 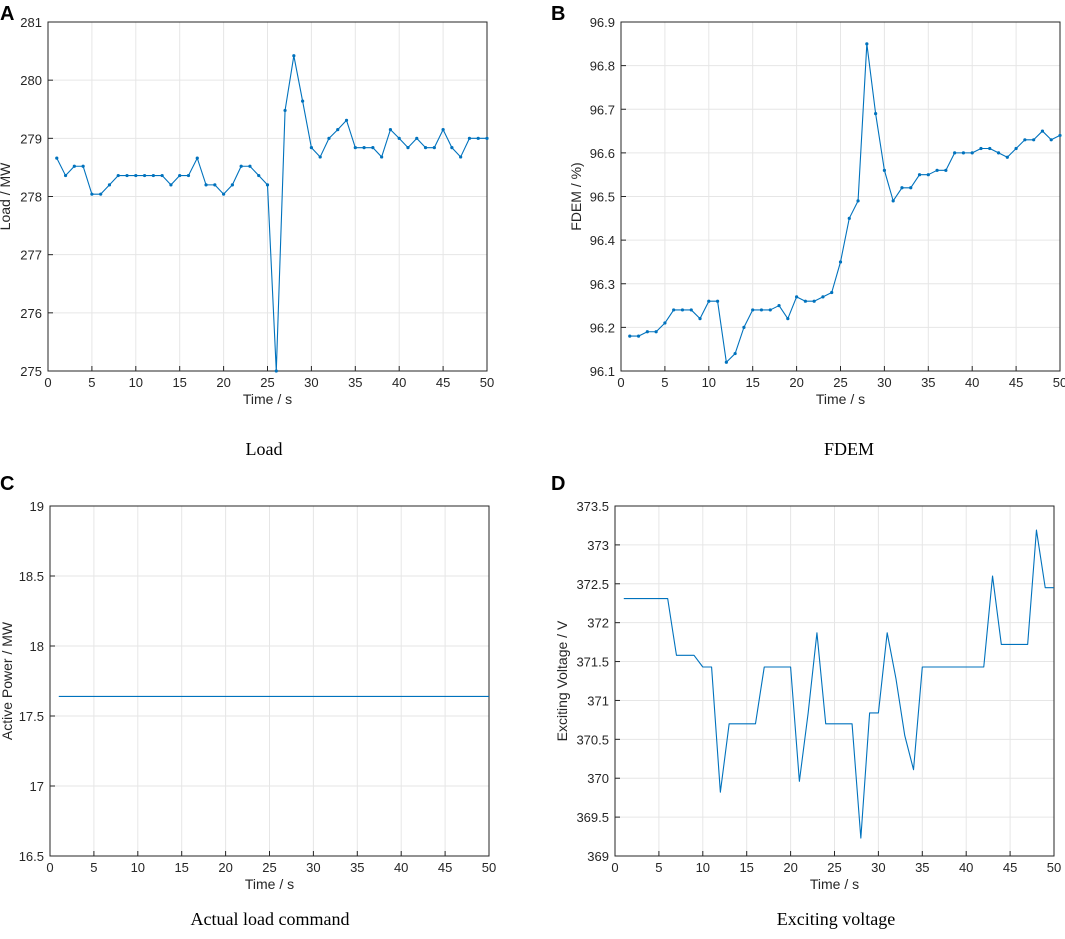 I want to click on panel-b-ytick-label: 96.9, so click(x=602, y=22).